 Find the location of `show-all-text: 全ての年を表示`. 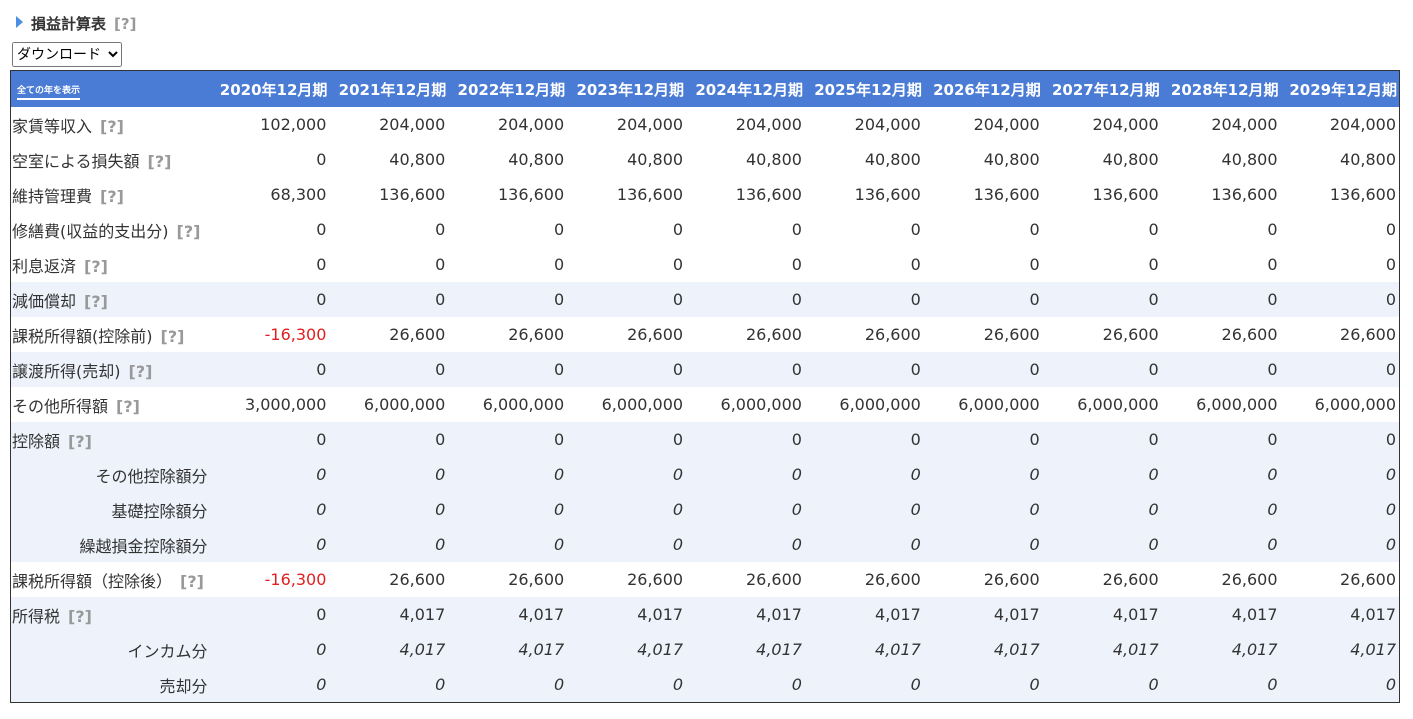

show-all-text: 全ての年を表示 is located at coordinates (49, 92).